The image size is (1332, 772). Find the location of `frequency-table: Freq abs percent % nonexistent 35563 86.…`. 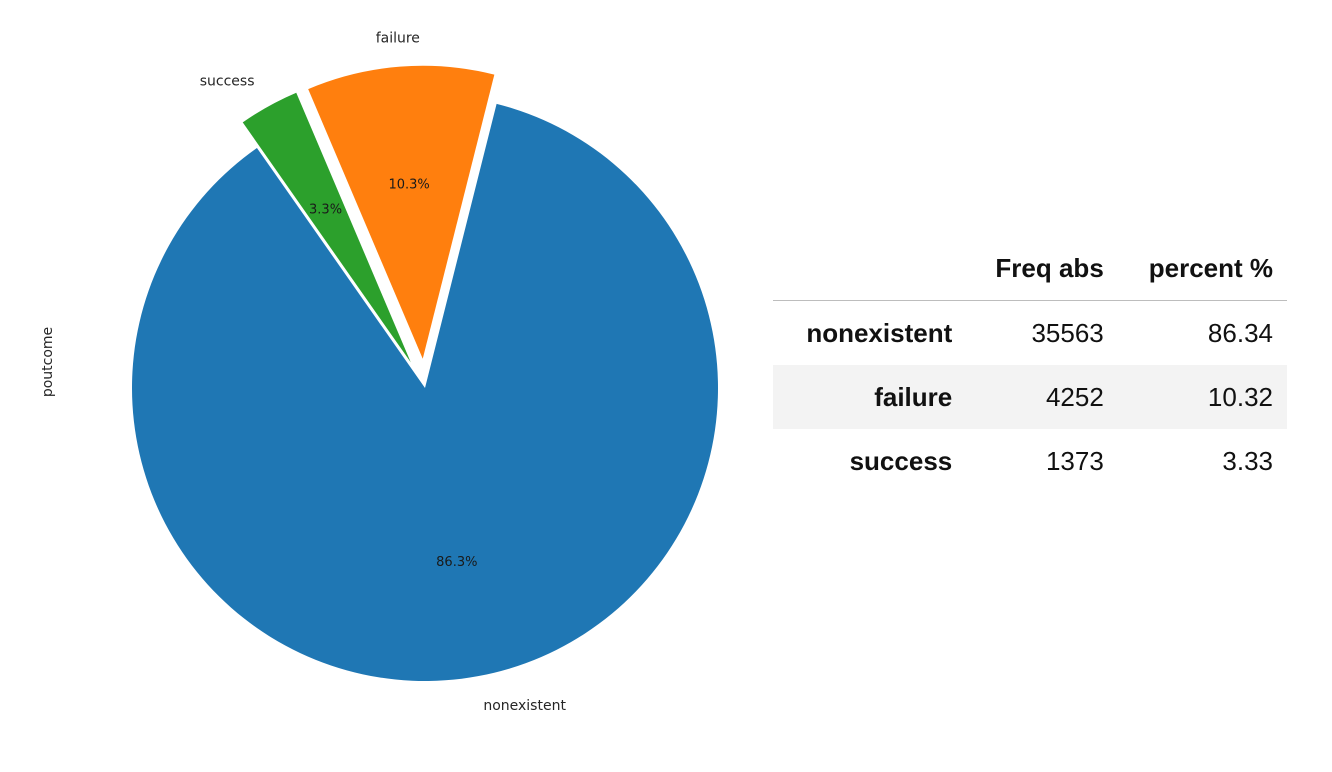

frequency-table: Freq abs percent % nonexistent 35563 86.… is located at coordinates (1030, 364).